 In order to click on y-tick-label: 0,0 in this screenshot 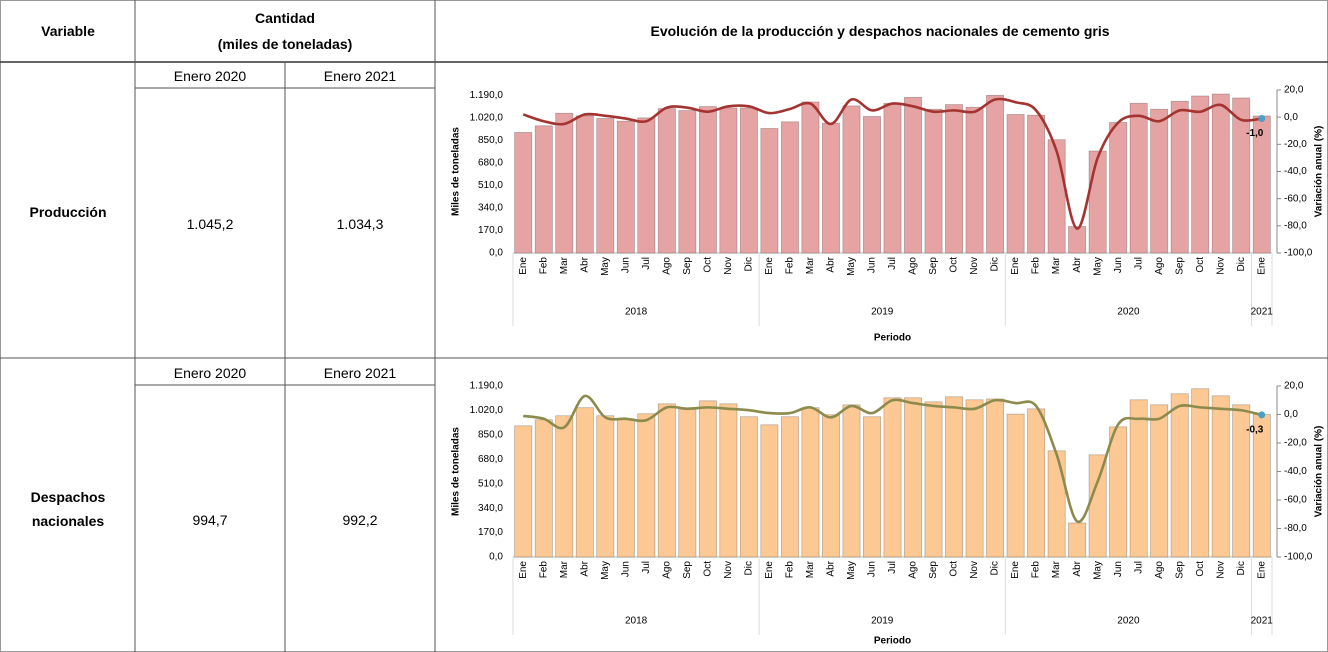, I will do `click(496, 557)`.